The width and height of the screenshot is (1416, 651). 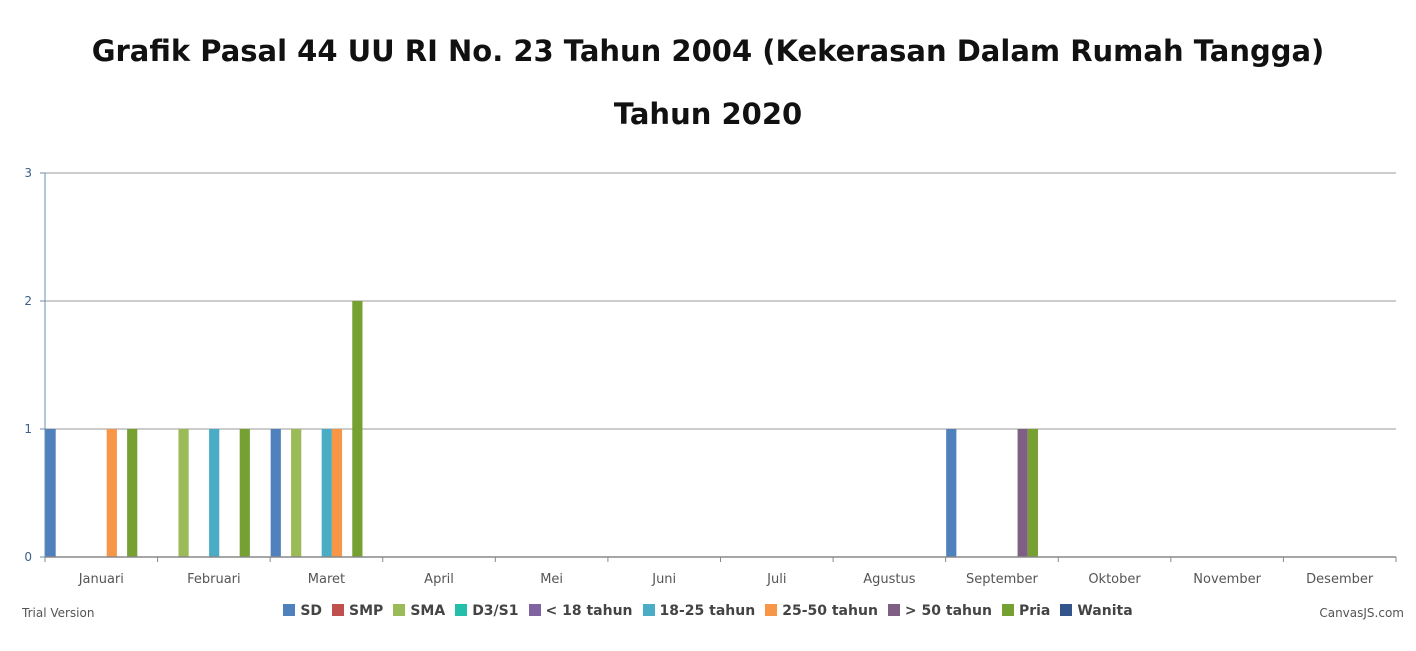 What do you see at coordinates (311, 611) in the screenshot?
I see `legend-label: SD` at bounding box center [311, 611].